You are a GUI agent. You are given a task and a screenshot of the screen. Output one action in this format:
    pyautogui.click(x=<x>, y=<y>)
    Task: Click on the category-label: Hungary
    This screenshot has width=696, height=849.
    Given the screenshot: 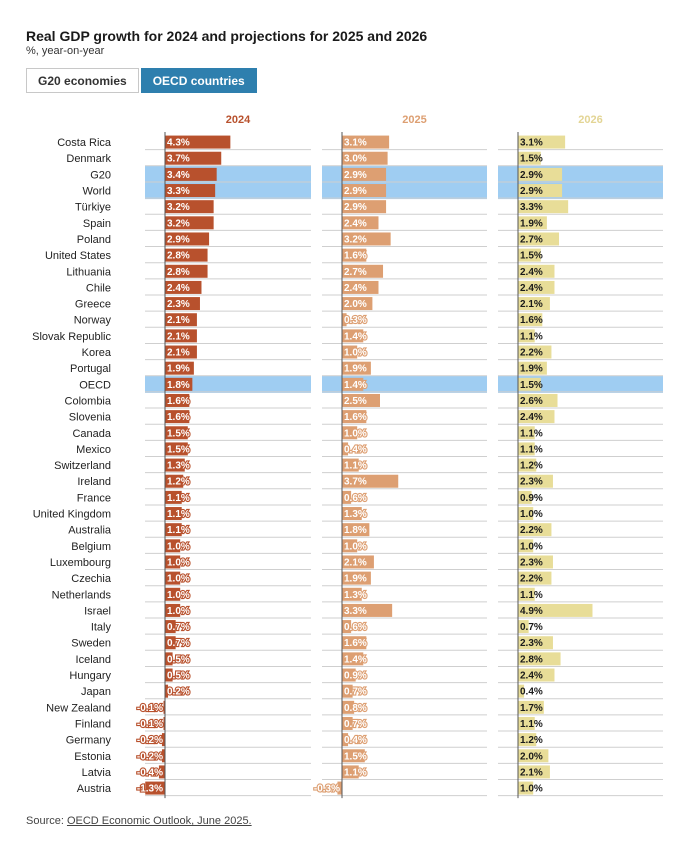 What is the action you would take?
    pyautogui.click(x=90, y=676)
    